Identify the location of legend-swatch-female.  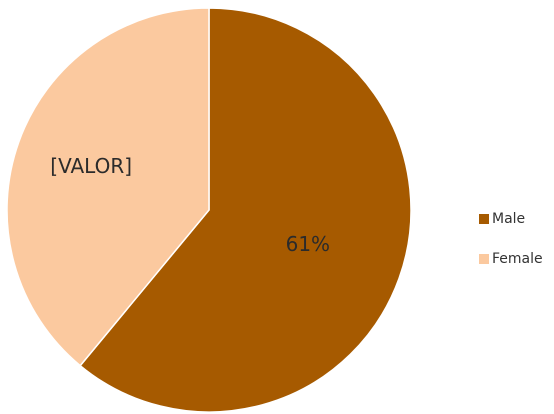
(484, 259).